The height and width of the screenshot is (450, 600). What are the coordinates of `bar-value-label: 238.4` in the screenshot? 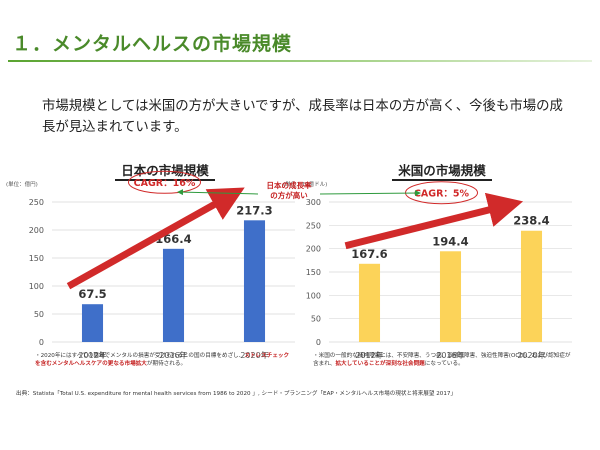 It's located at (531, 221).